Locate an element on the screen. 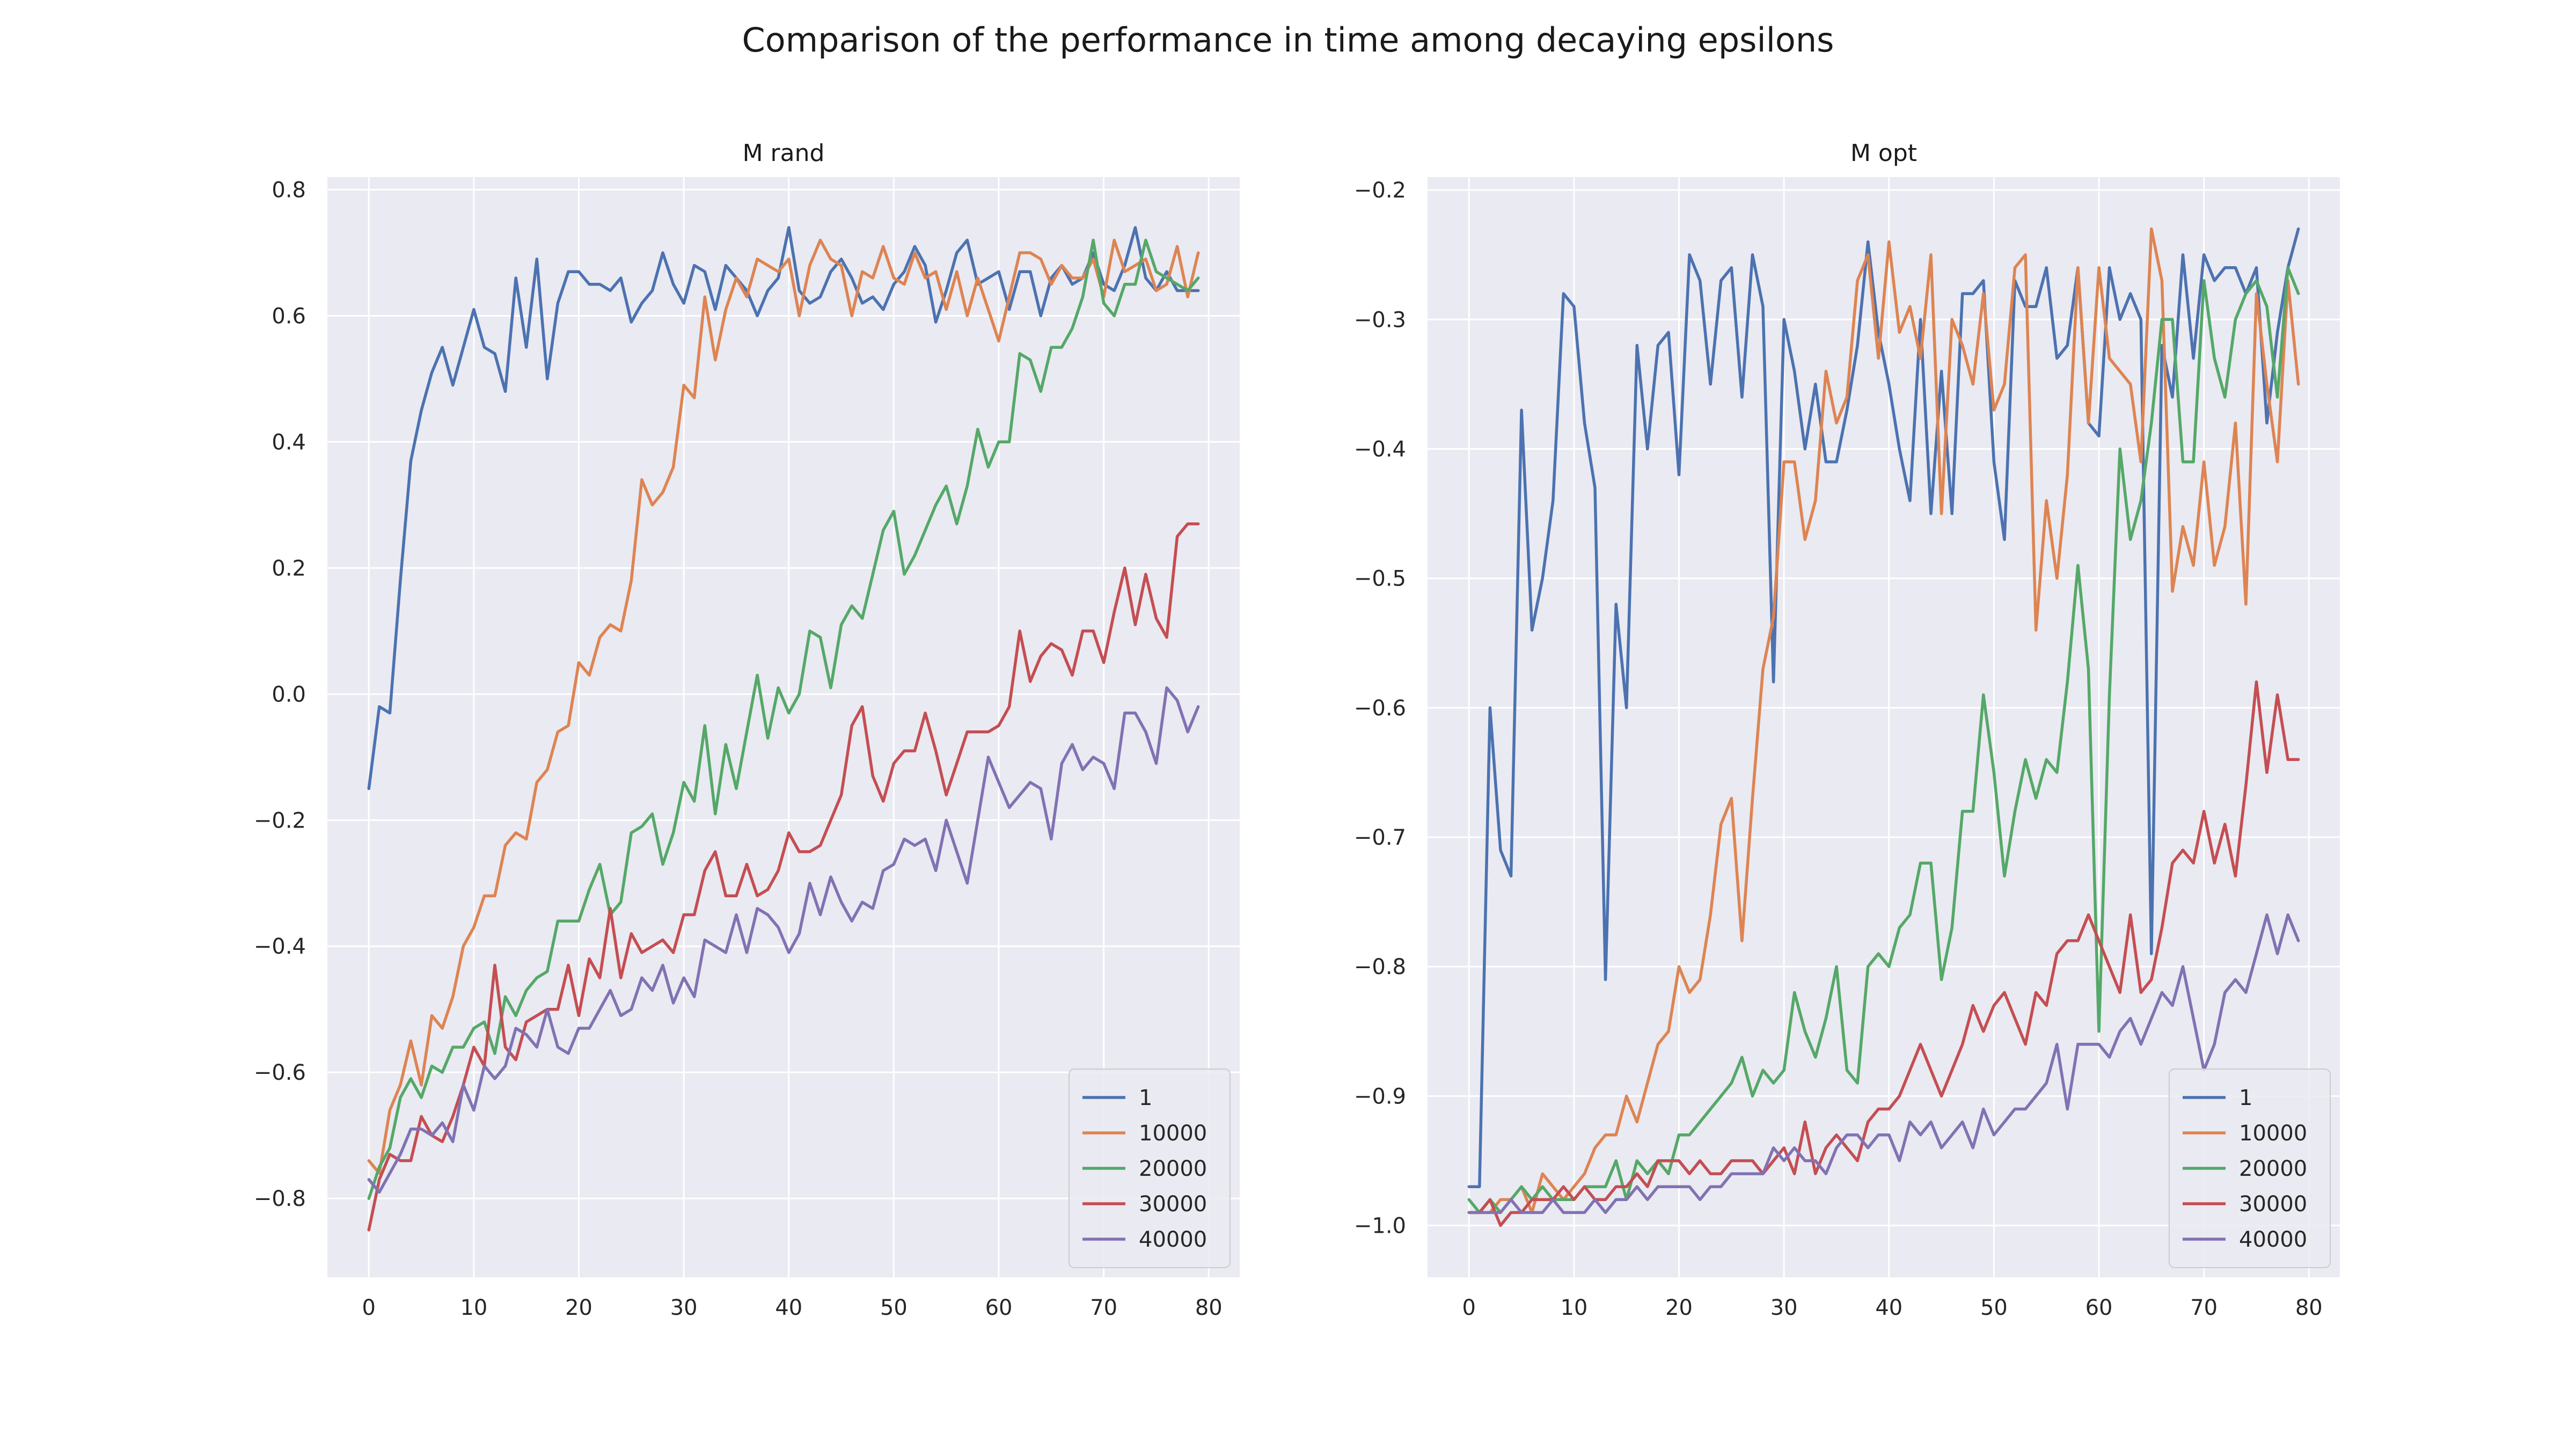  y-tick-label: 0.2 is located at coordinates (289, 568).